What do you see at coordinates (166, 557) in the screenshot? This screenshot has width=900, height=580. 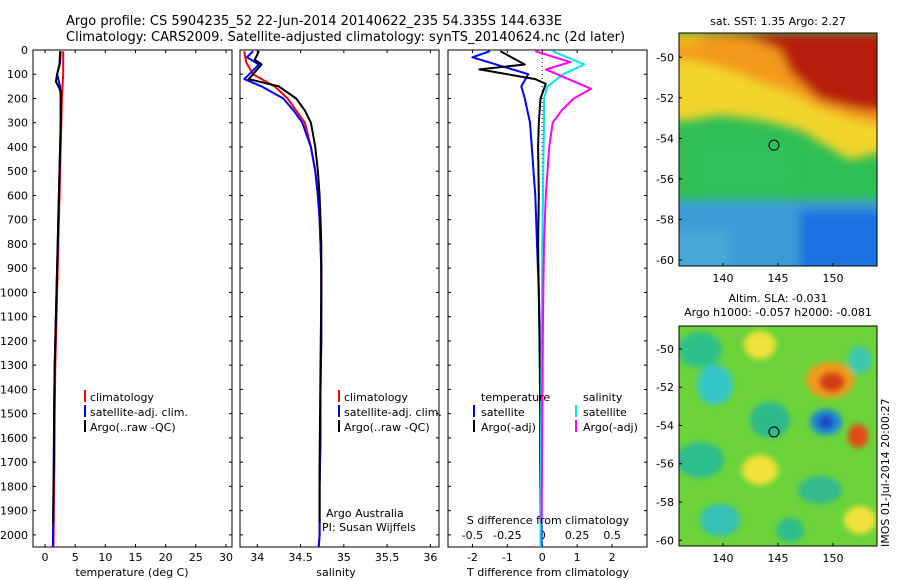 I see `x-tick-label: 20` at bounding box center [166, 557].